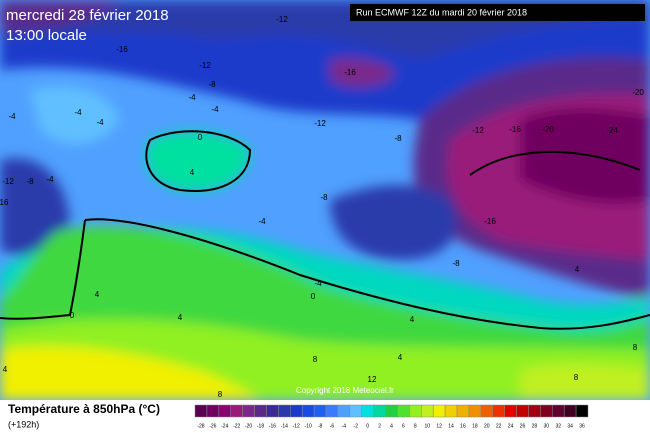 Image resolution: width=650 pixels, height=433 pixels. Describe the element at coordinates (475, 426) in the screenshot. I see `colorbar-tick-label: 18` at that location.